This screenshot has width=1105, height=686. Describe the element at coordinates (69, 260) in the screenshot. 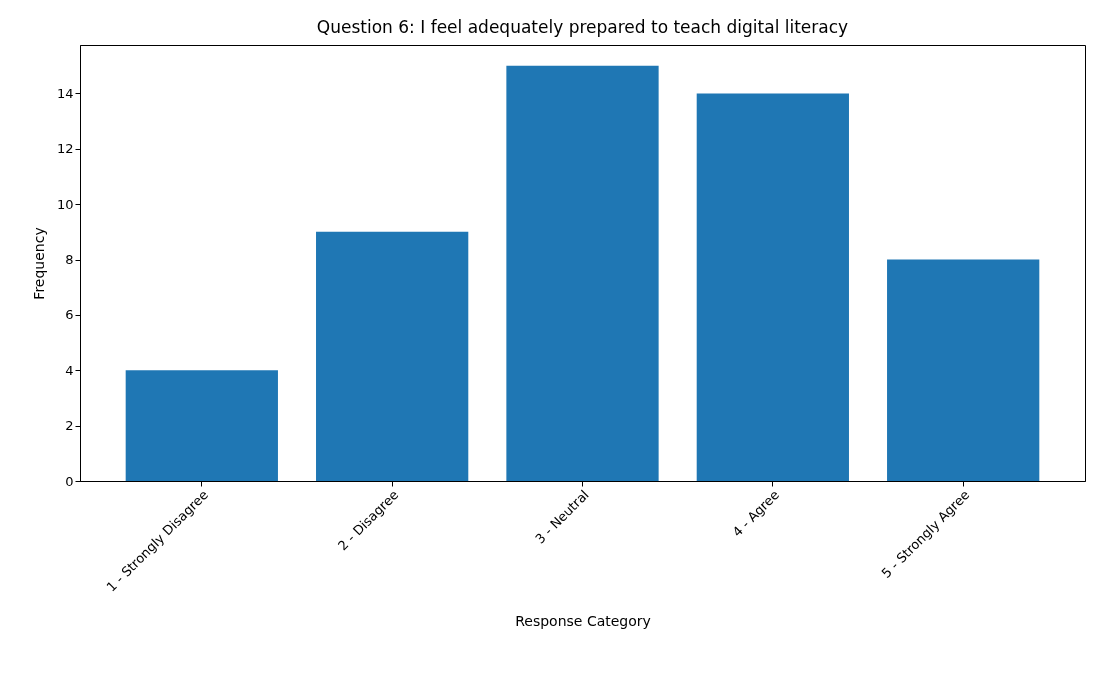

I see `y-tick-label: 8` at that location.